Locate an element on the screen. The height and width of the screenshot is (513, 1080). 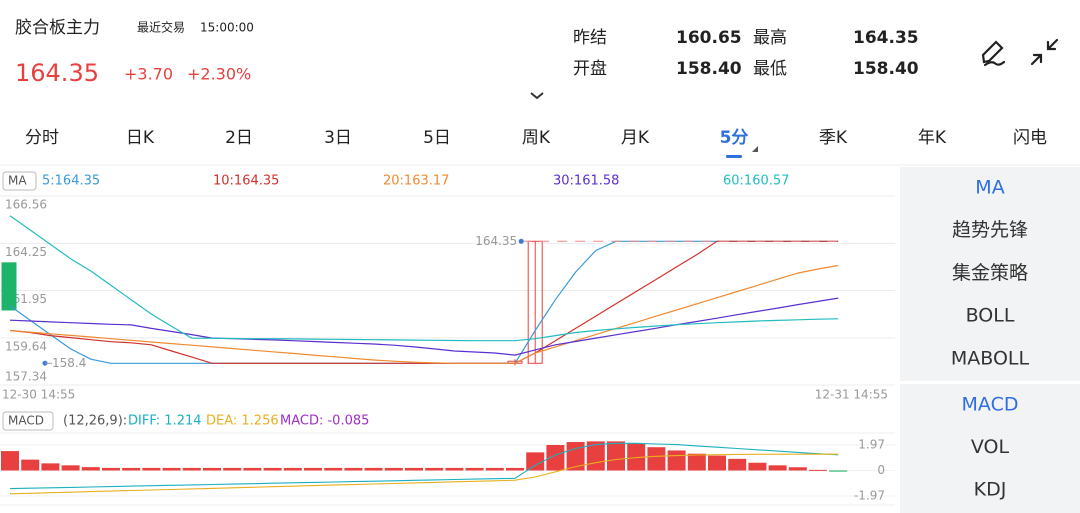
tab-indicator is located at coordinates (734, 156).